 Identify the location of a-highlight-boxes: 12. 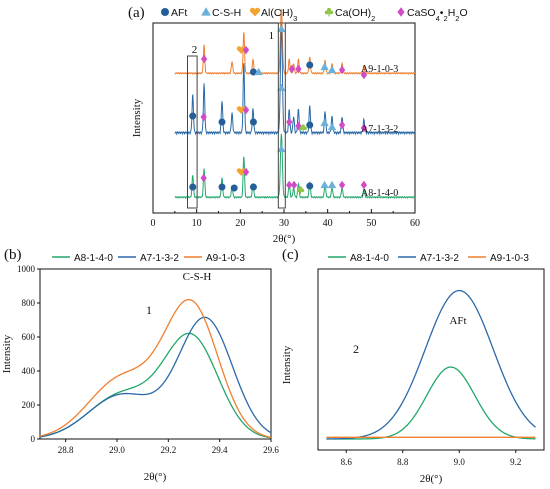
(236, 115).